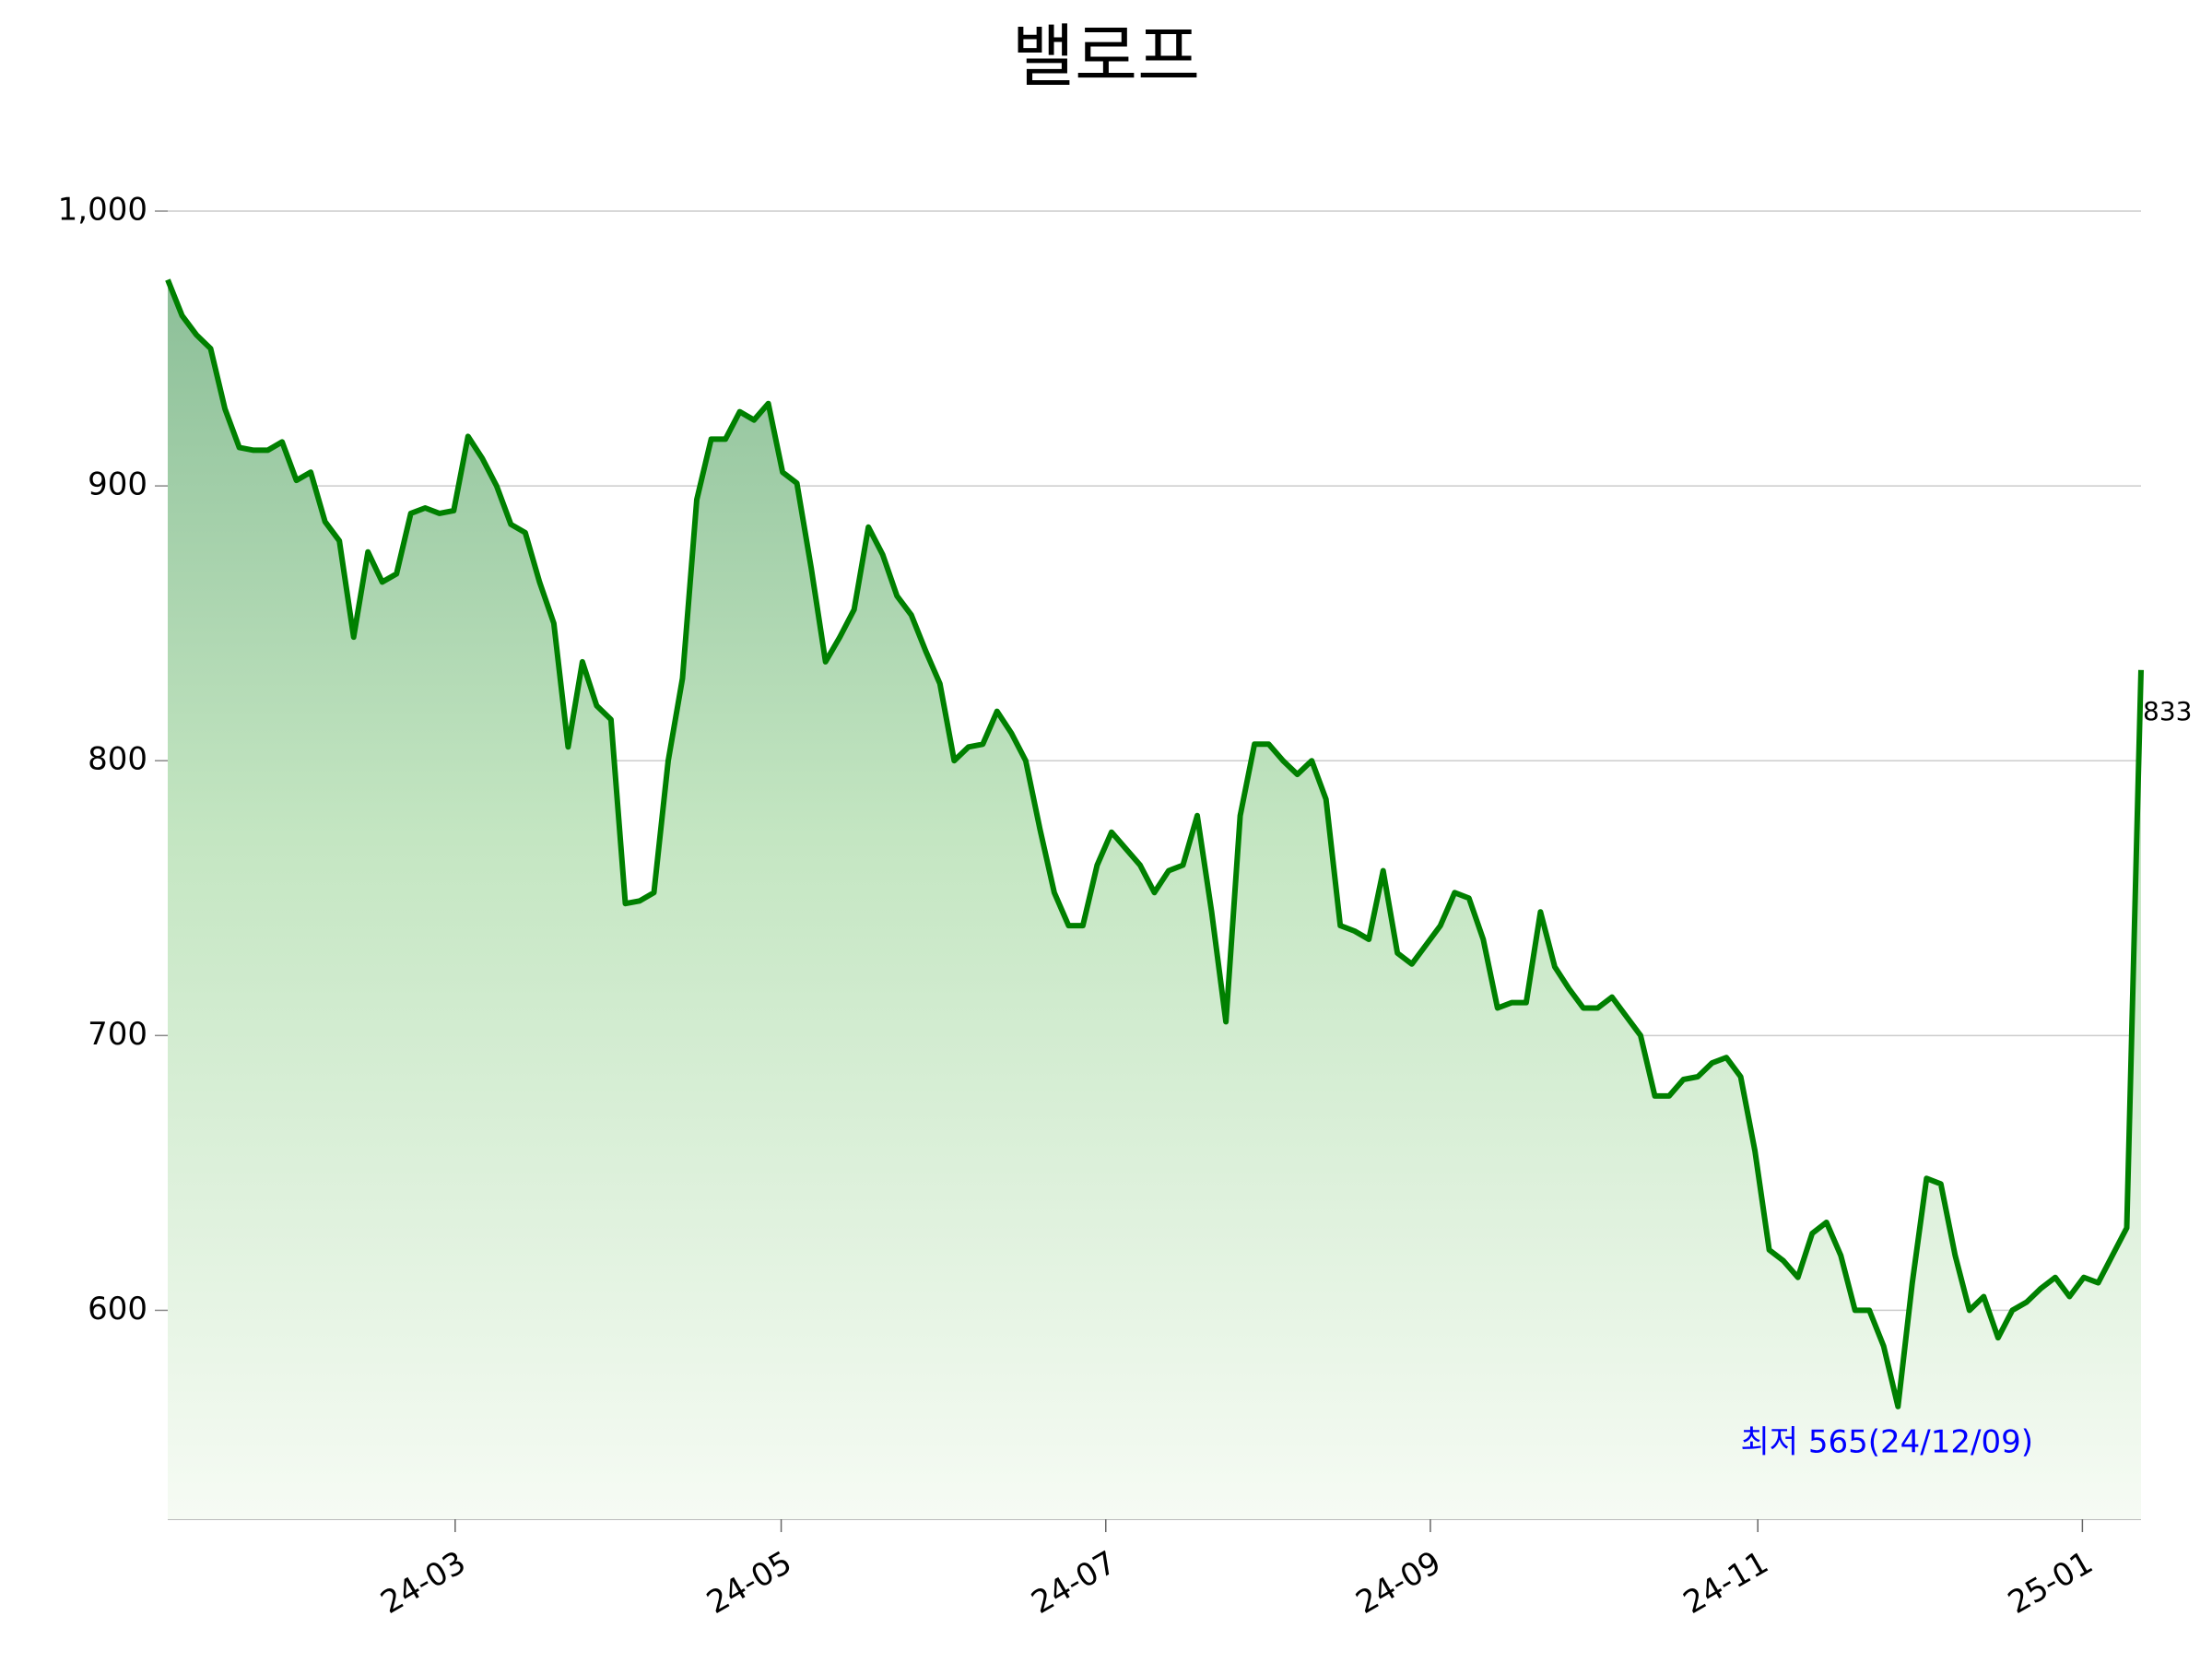 This screenshot has width=2212, height=1663. Describe the element at coordinates (1106, 57) in the screenshot. I see `chart-title: 밸로프` at that location.